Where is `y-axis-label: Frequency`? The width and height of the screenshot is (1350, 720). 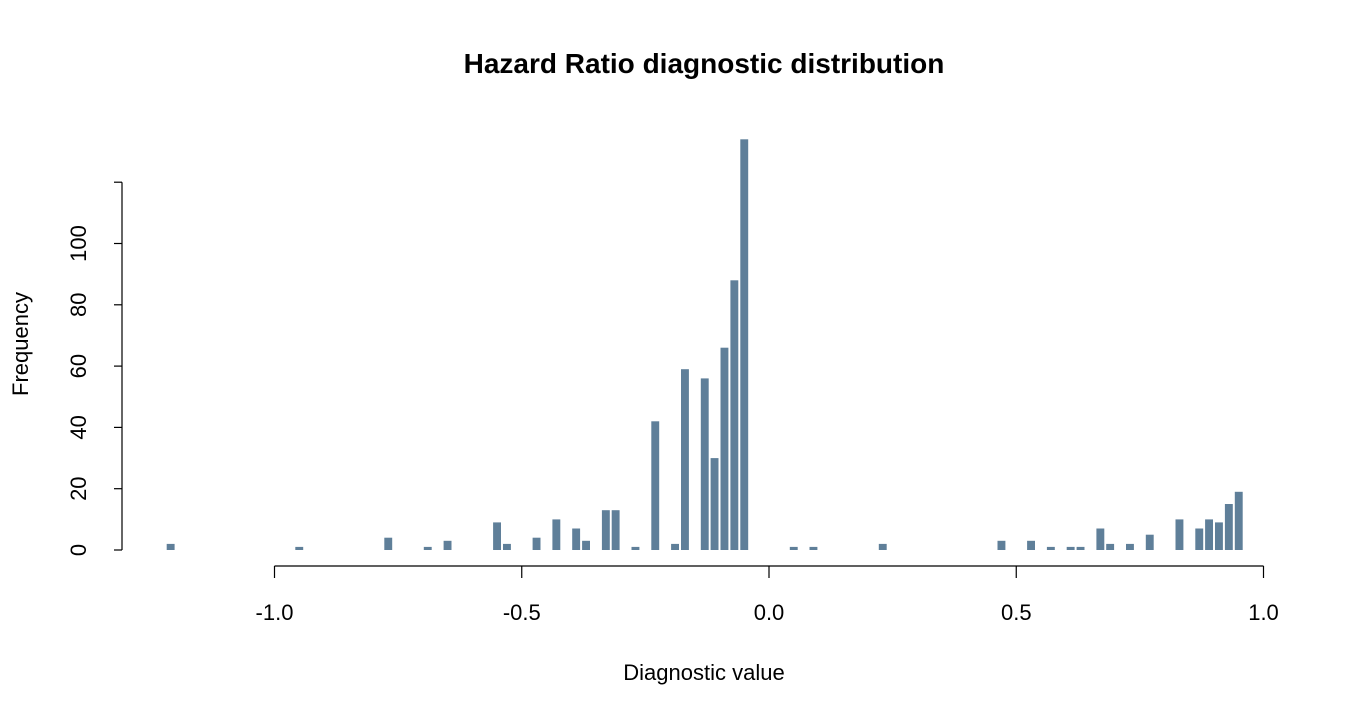
y-axis-label: Frequency is located at coordinates (20, 344).